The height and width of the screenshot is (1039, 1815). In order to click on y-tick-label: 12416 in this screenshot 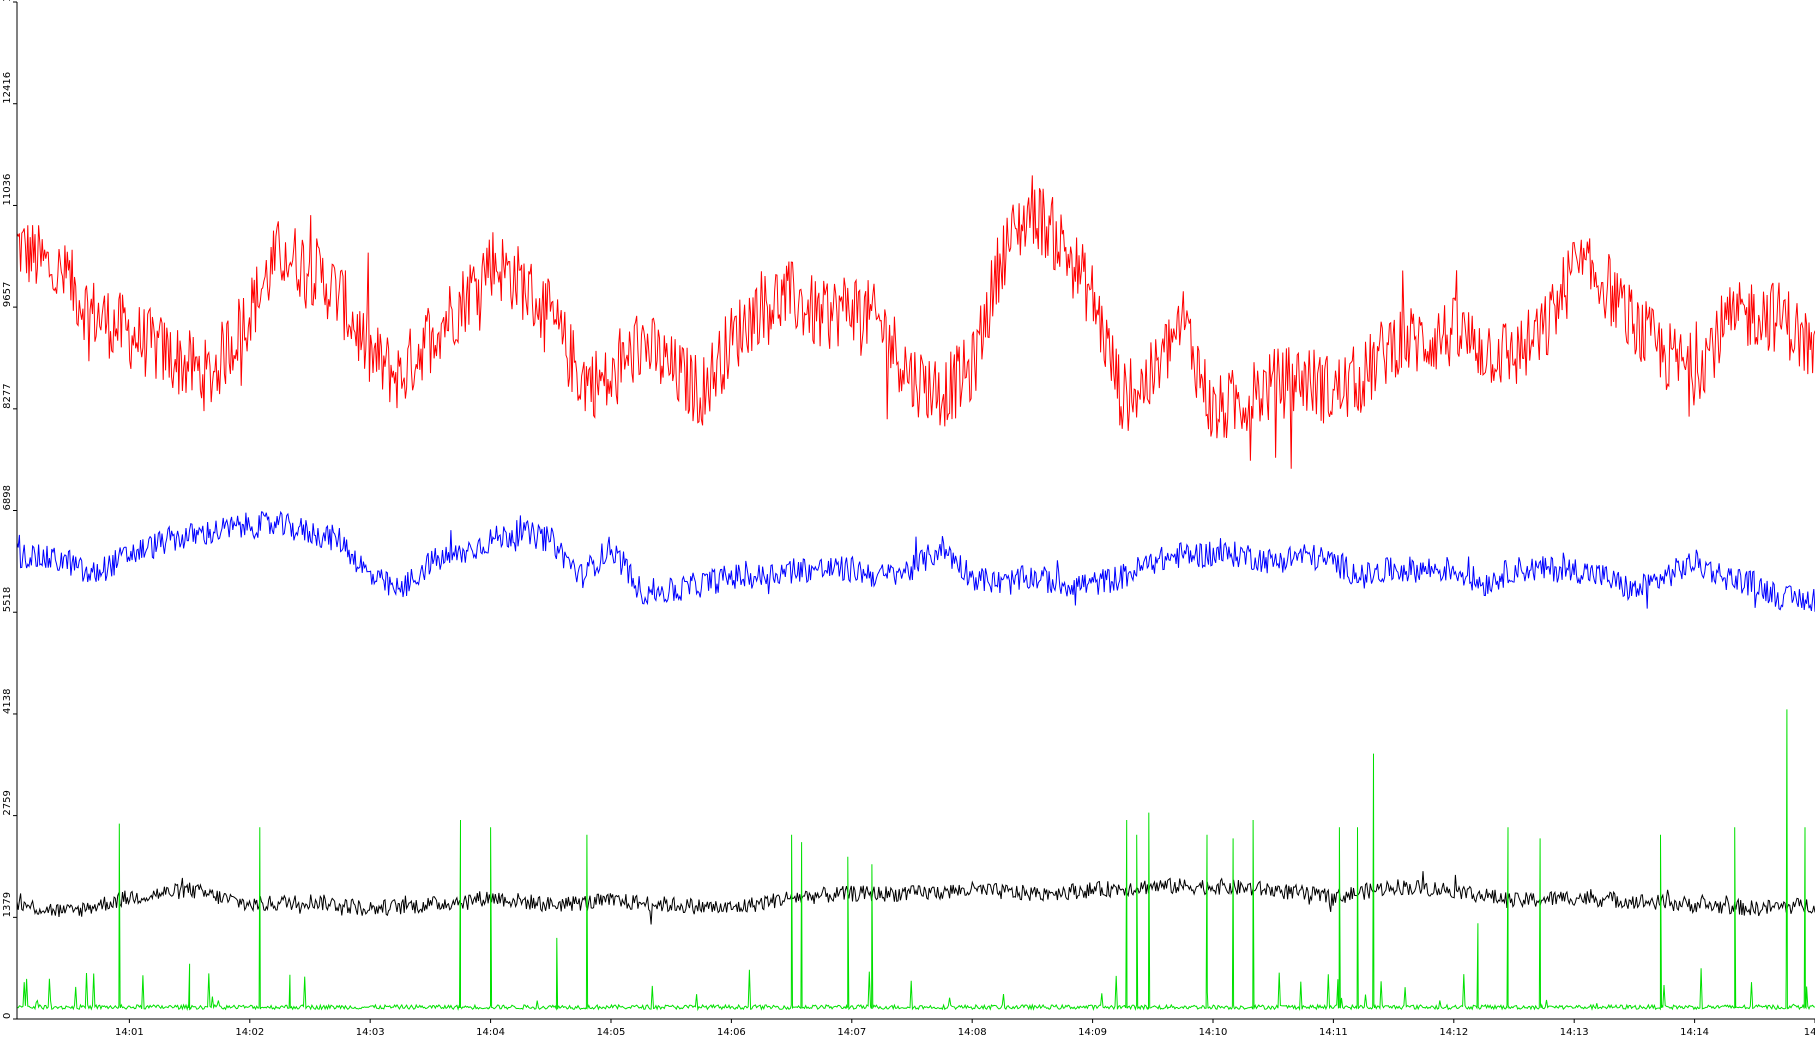, I will do `click(7, 88)`.